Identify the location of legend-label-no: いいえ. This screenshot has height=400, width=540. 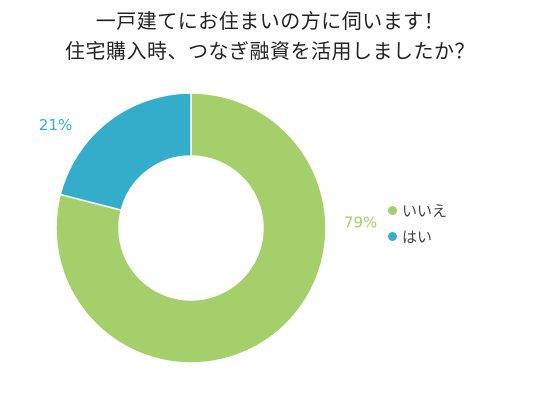
(425, 210).